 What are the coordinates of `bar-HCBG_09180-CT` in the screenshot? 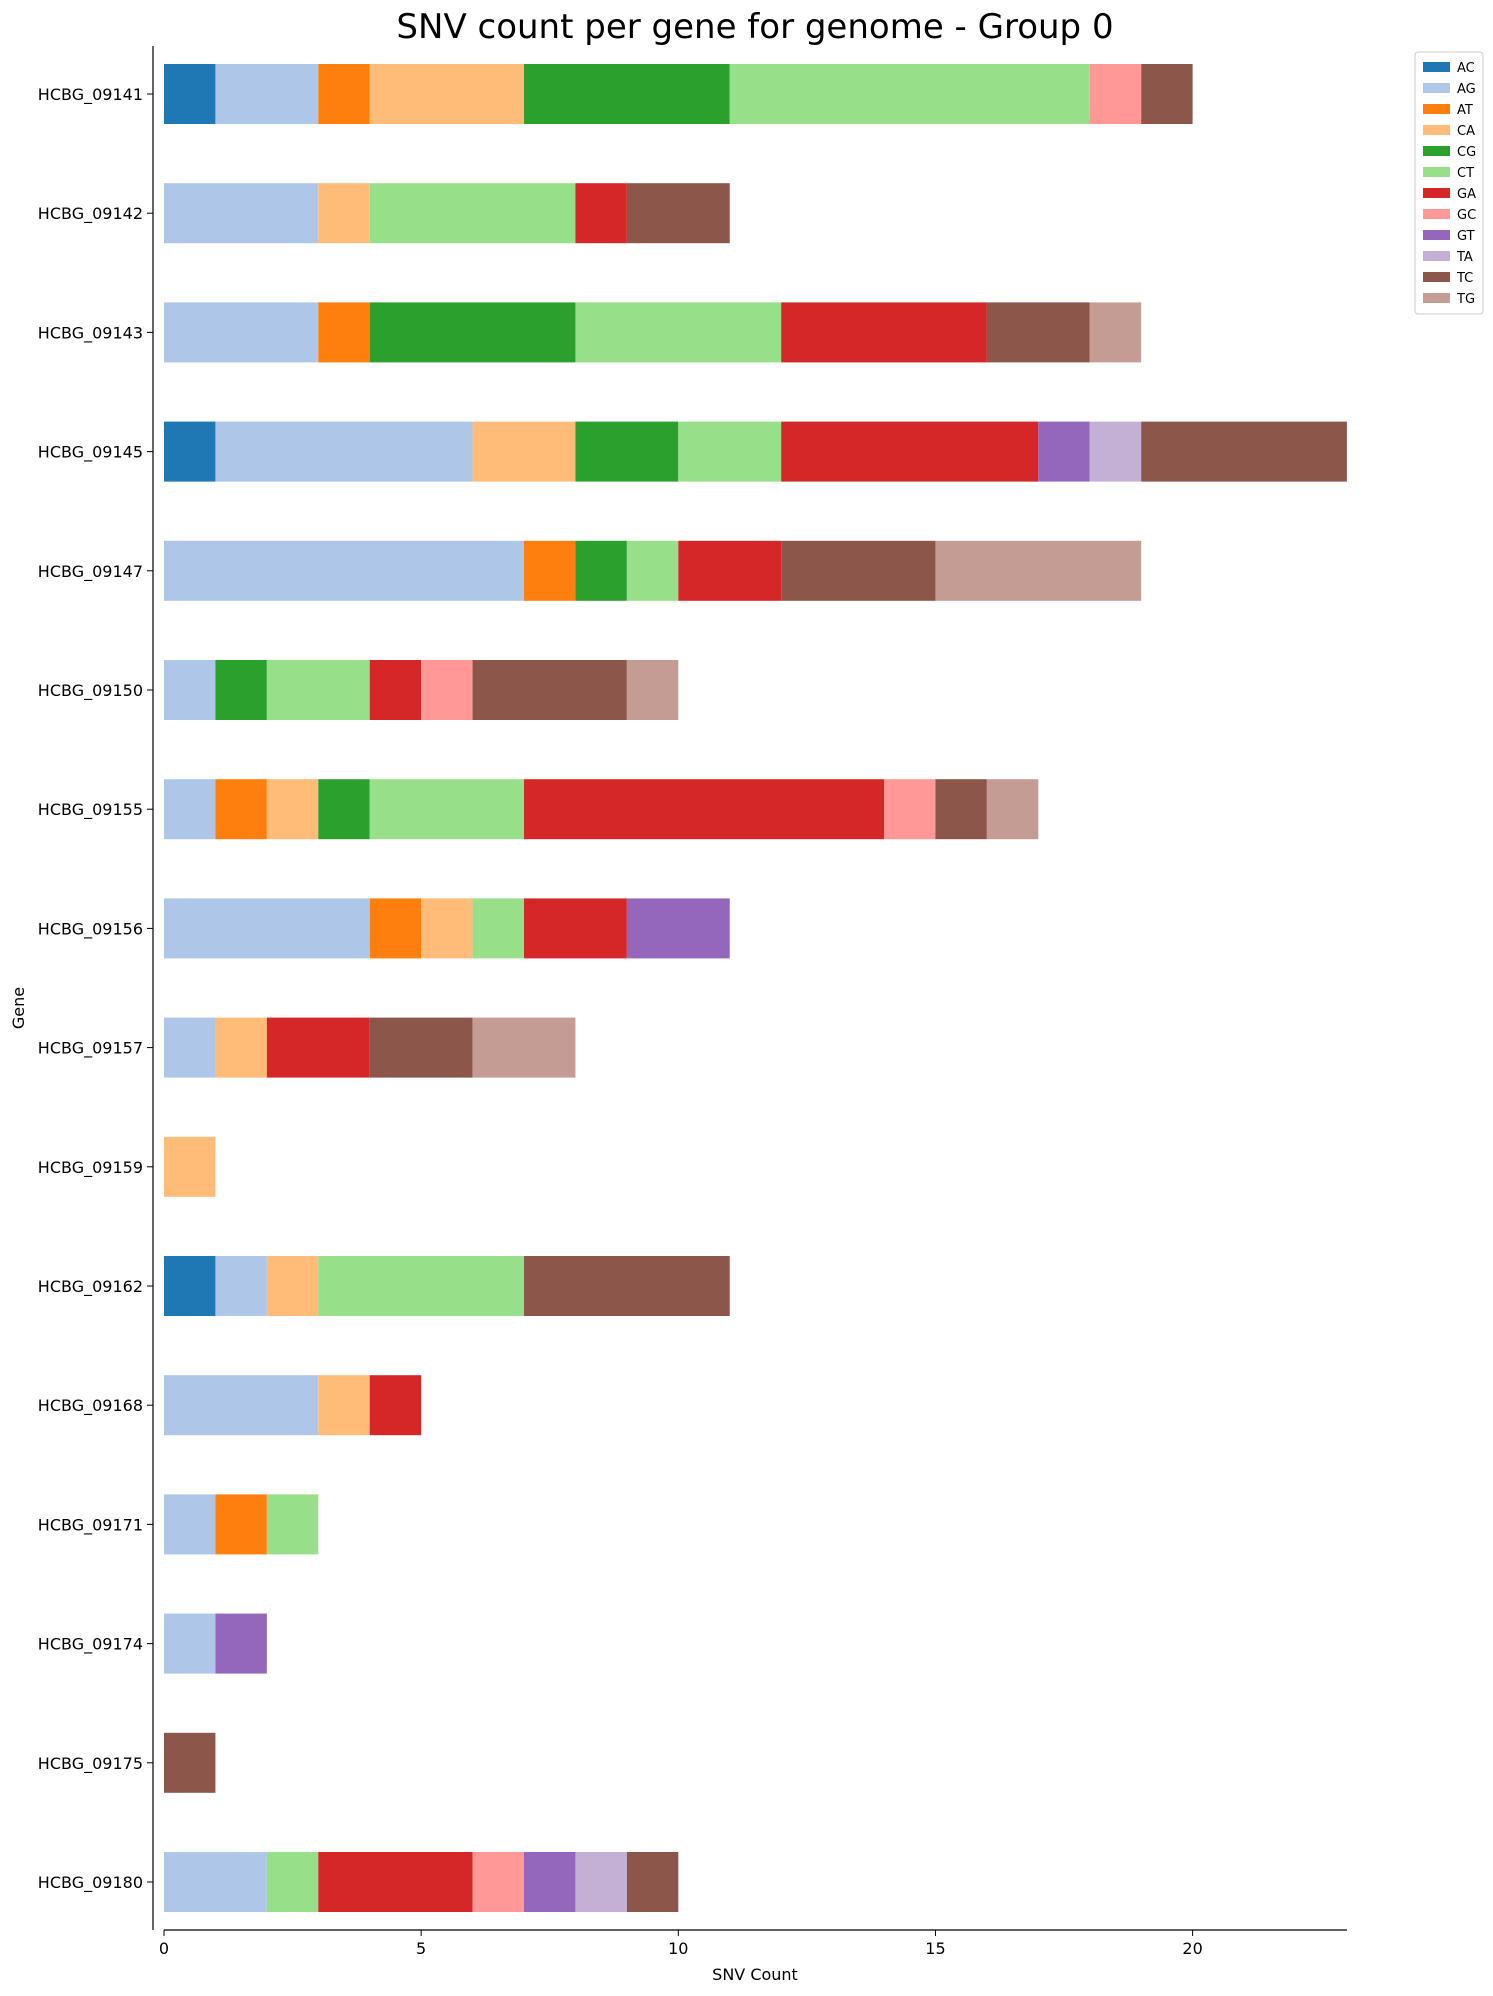 It's located at (292, 1882).